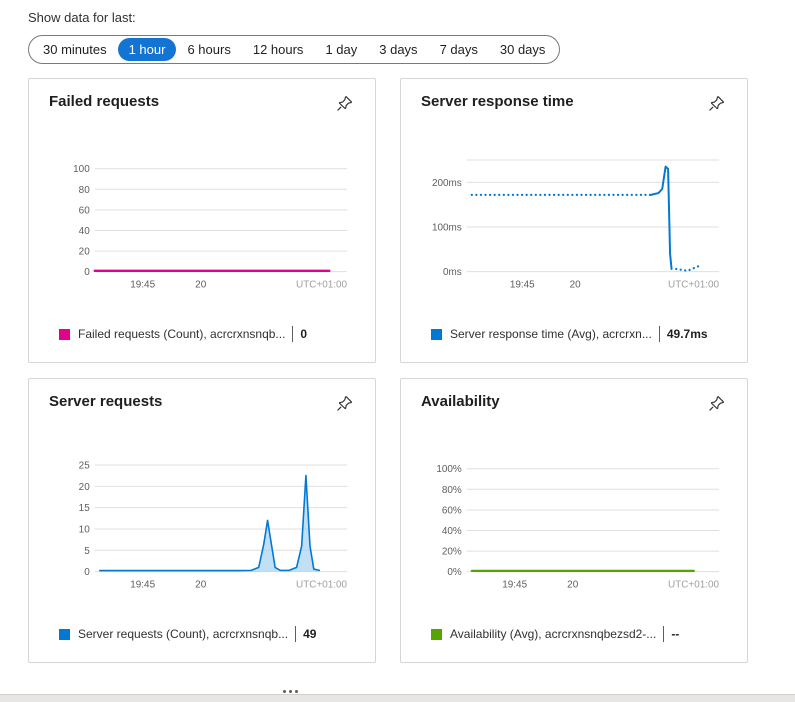  What do you see at coordinates (278, 49) in the screenshot?
I see `time-option-12-hours: 12 hours` at bounding box center [278, 49].